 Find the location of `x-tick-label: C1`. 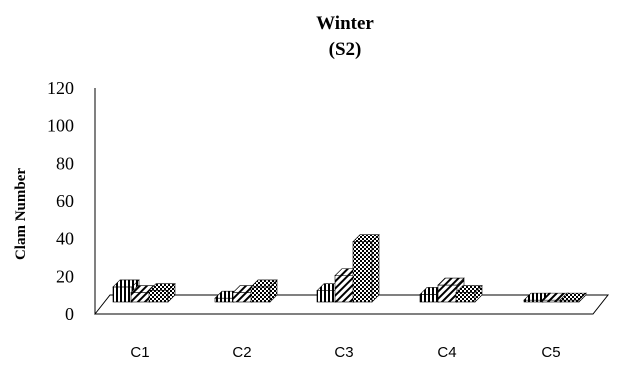

x-tick-label: C1 is located at coordinates (139, 352).